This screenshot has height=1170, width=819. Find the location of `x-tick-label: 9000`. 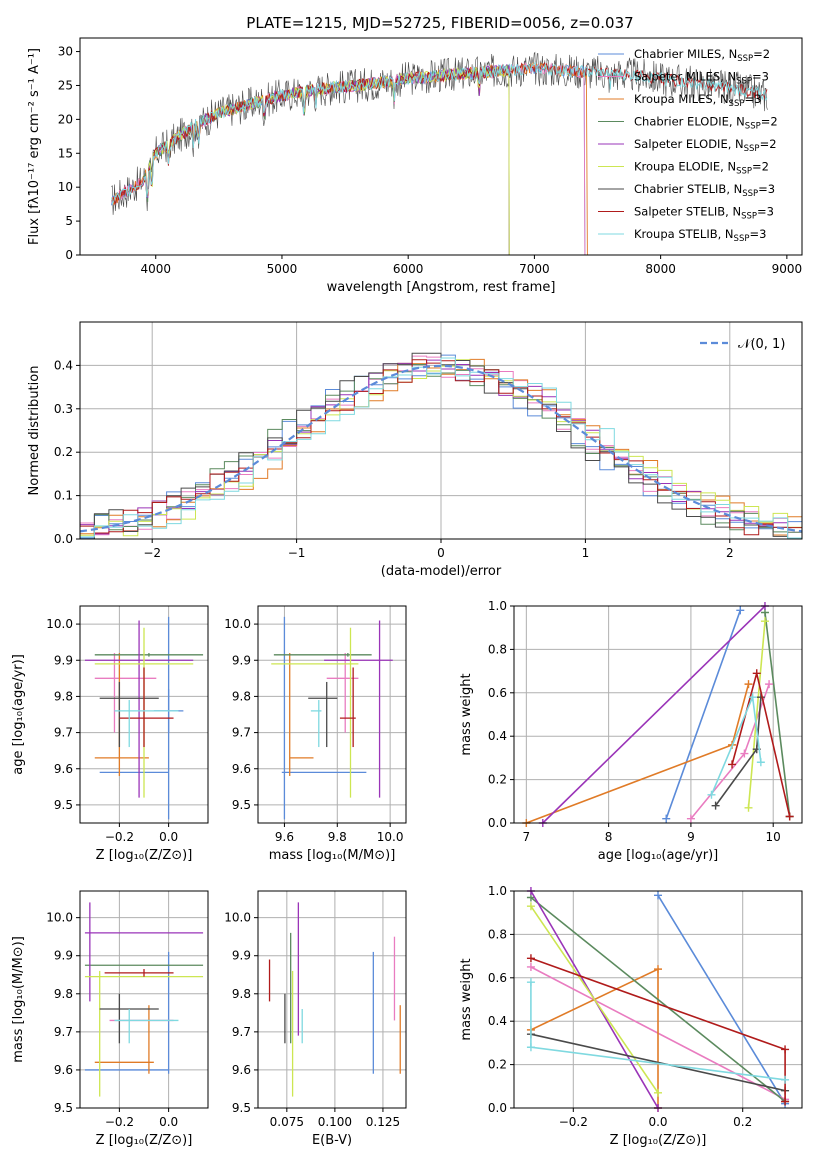

x-tick-label: 9000 is located at coordinates (787, 269).